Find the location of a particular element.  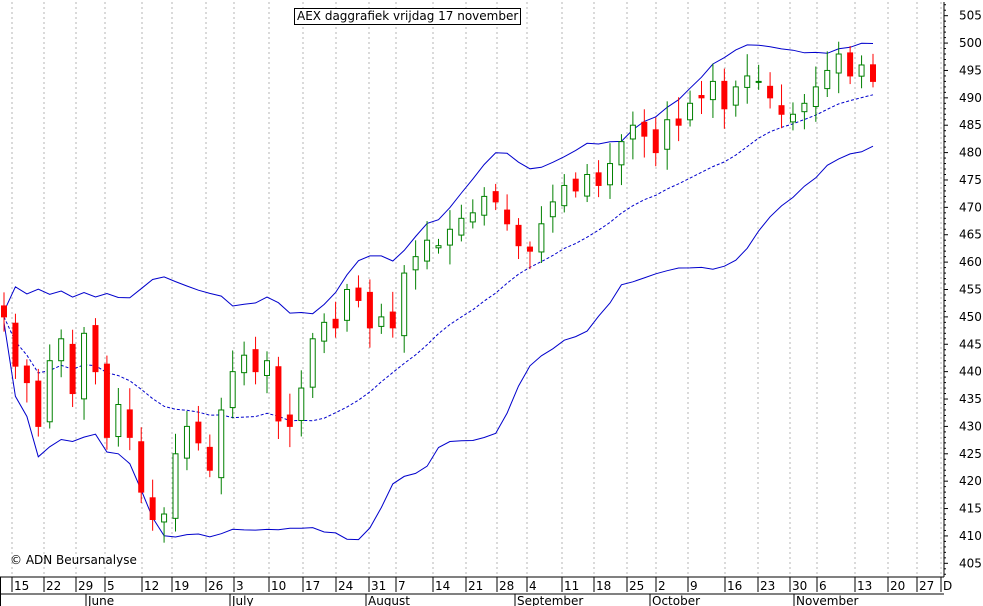

x-tick-label: 4 is located at coordinates (533, 586).